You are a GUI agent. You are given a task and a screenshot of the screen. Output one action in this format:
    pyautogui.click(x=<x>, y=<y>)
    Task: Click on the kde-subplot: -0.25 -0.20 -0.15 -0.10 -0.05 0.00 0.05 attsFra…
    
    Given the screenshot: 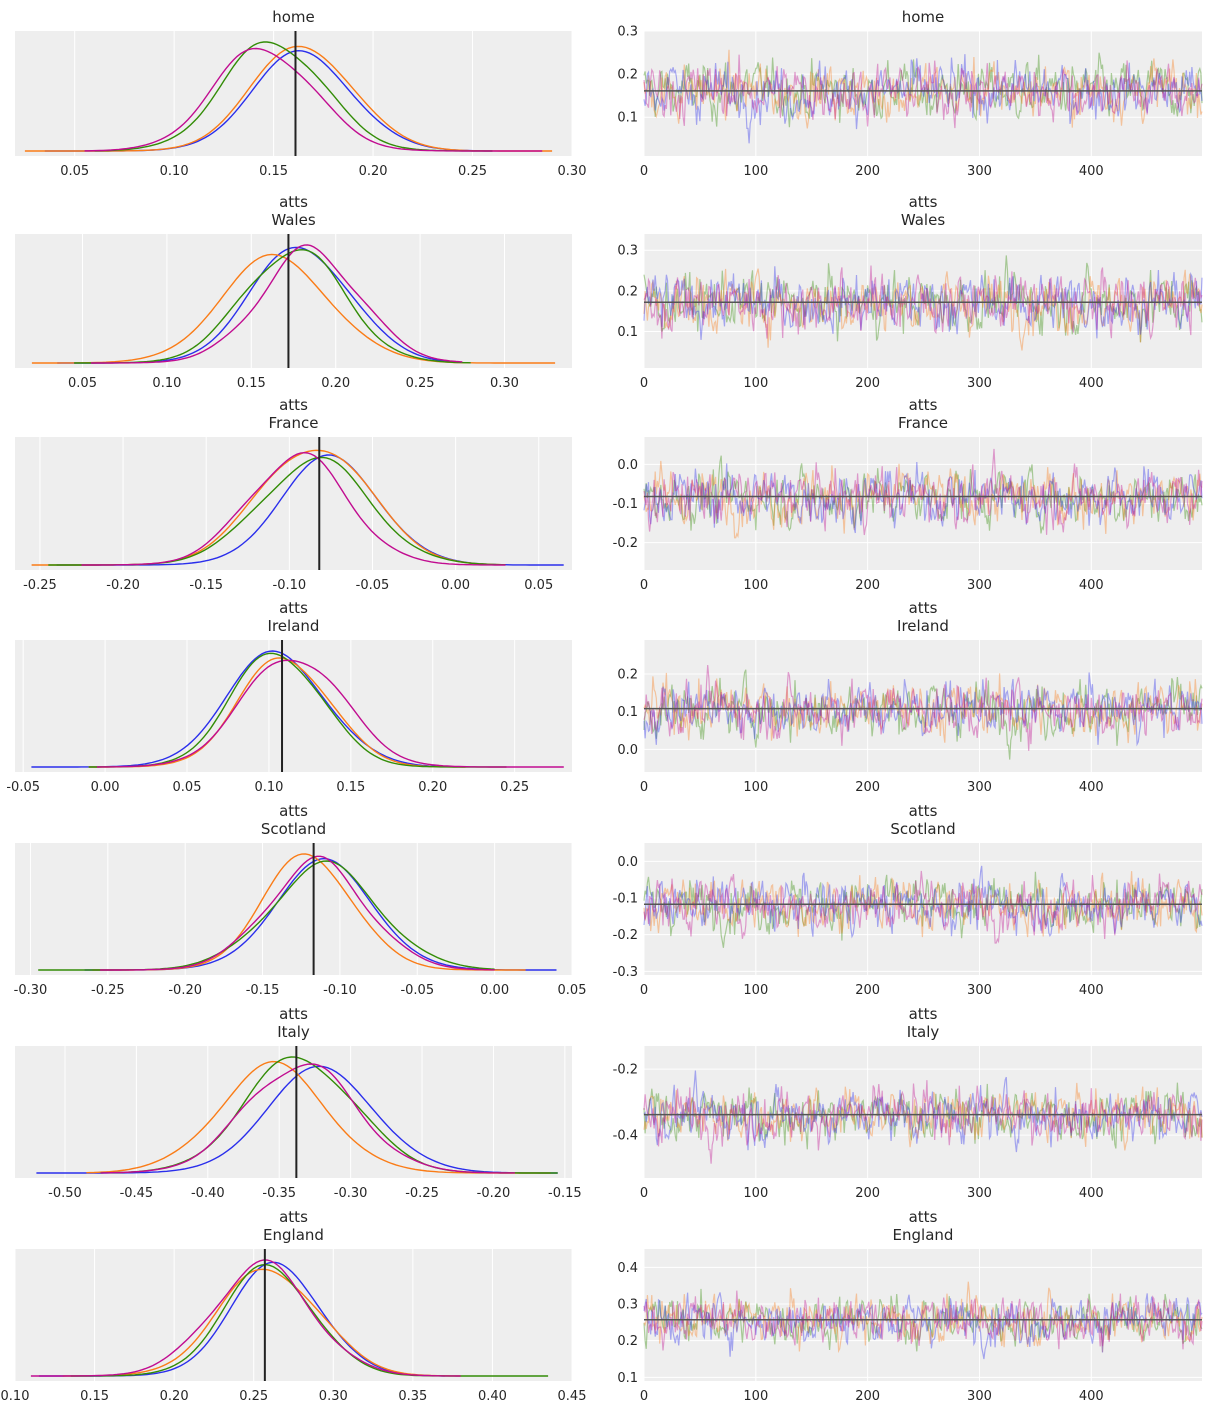 What is the action you would take?
    pyautogui.click(x=293, y=494)
    